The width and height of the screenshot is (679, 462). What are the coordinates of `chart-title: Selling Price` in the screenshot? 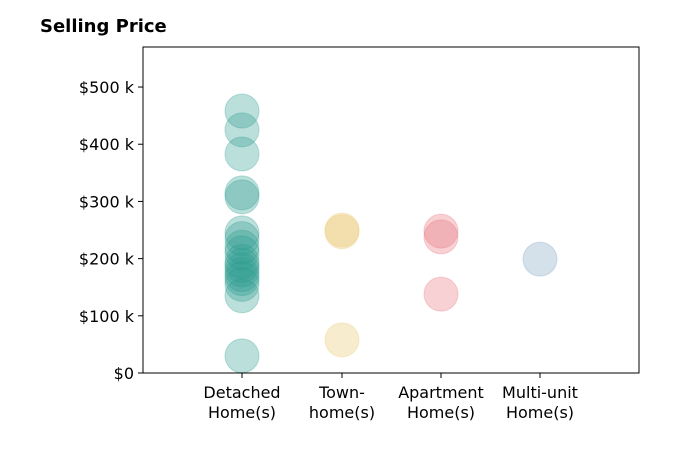 It's located at (103, 26).